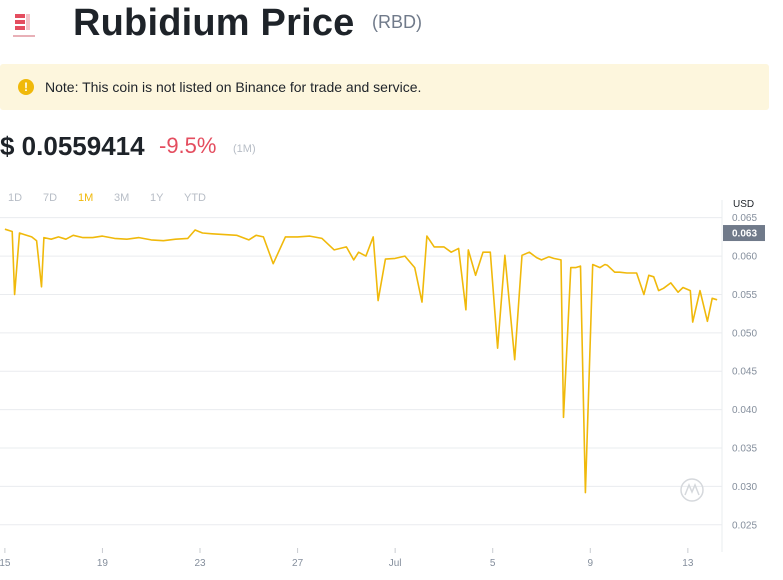 The image size is (783, 580). What do you see at coordinates (744, 487) in the screenshot?
I see `y-tick-label: 0.030` at bounding box center [744, 487].